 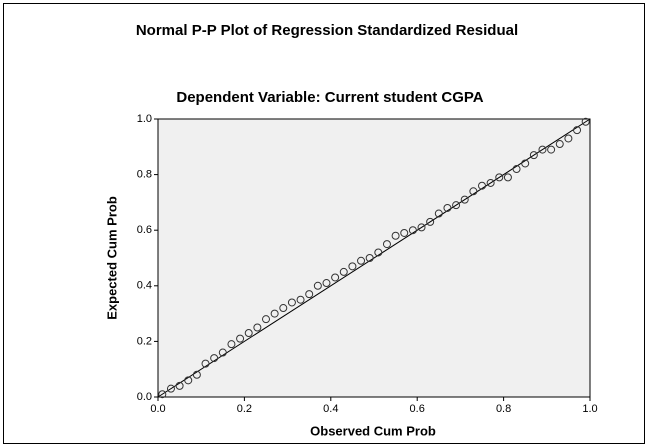 I want to click on y-axis-label: Expected Cum Prob, so click(x=111, y=258).